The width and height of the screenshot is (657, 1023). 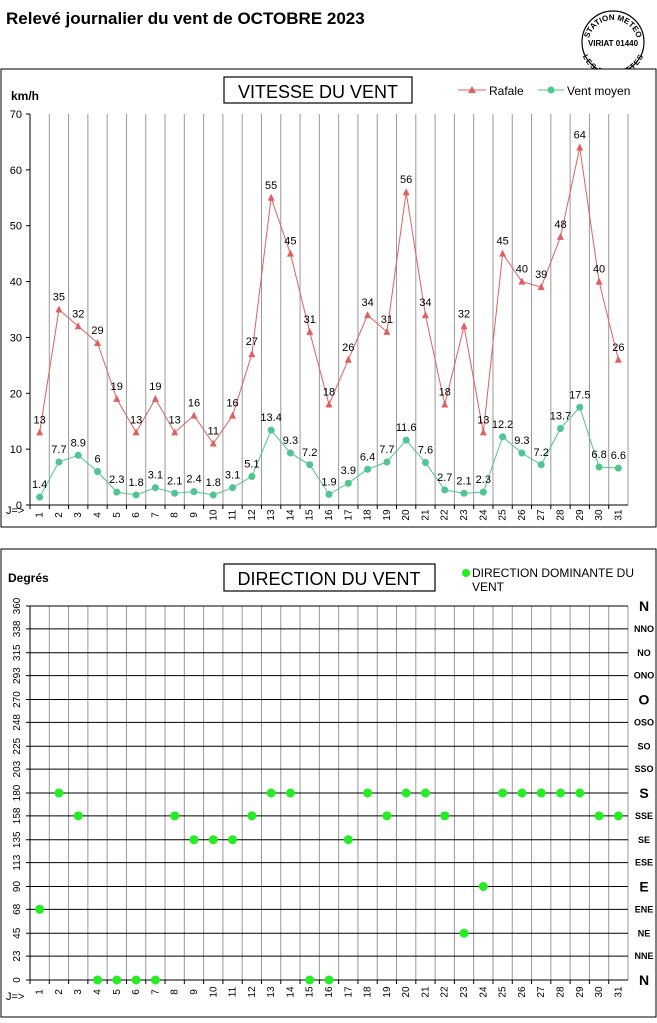 What do you see at coordinates (464, 314) in the screenshot?
I see `rafale-data-label: 32` at bounding box center [464, 314].